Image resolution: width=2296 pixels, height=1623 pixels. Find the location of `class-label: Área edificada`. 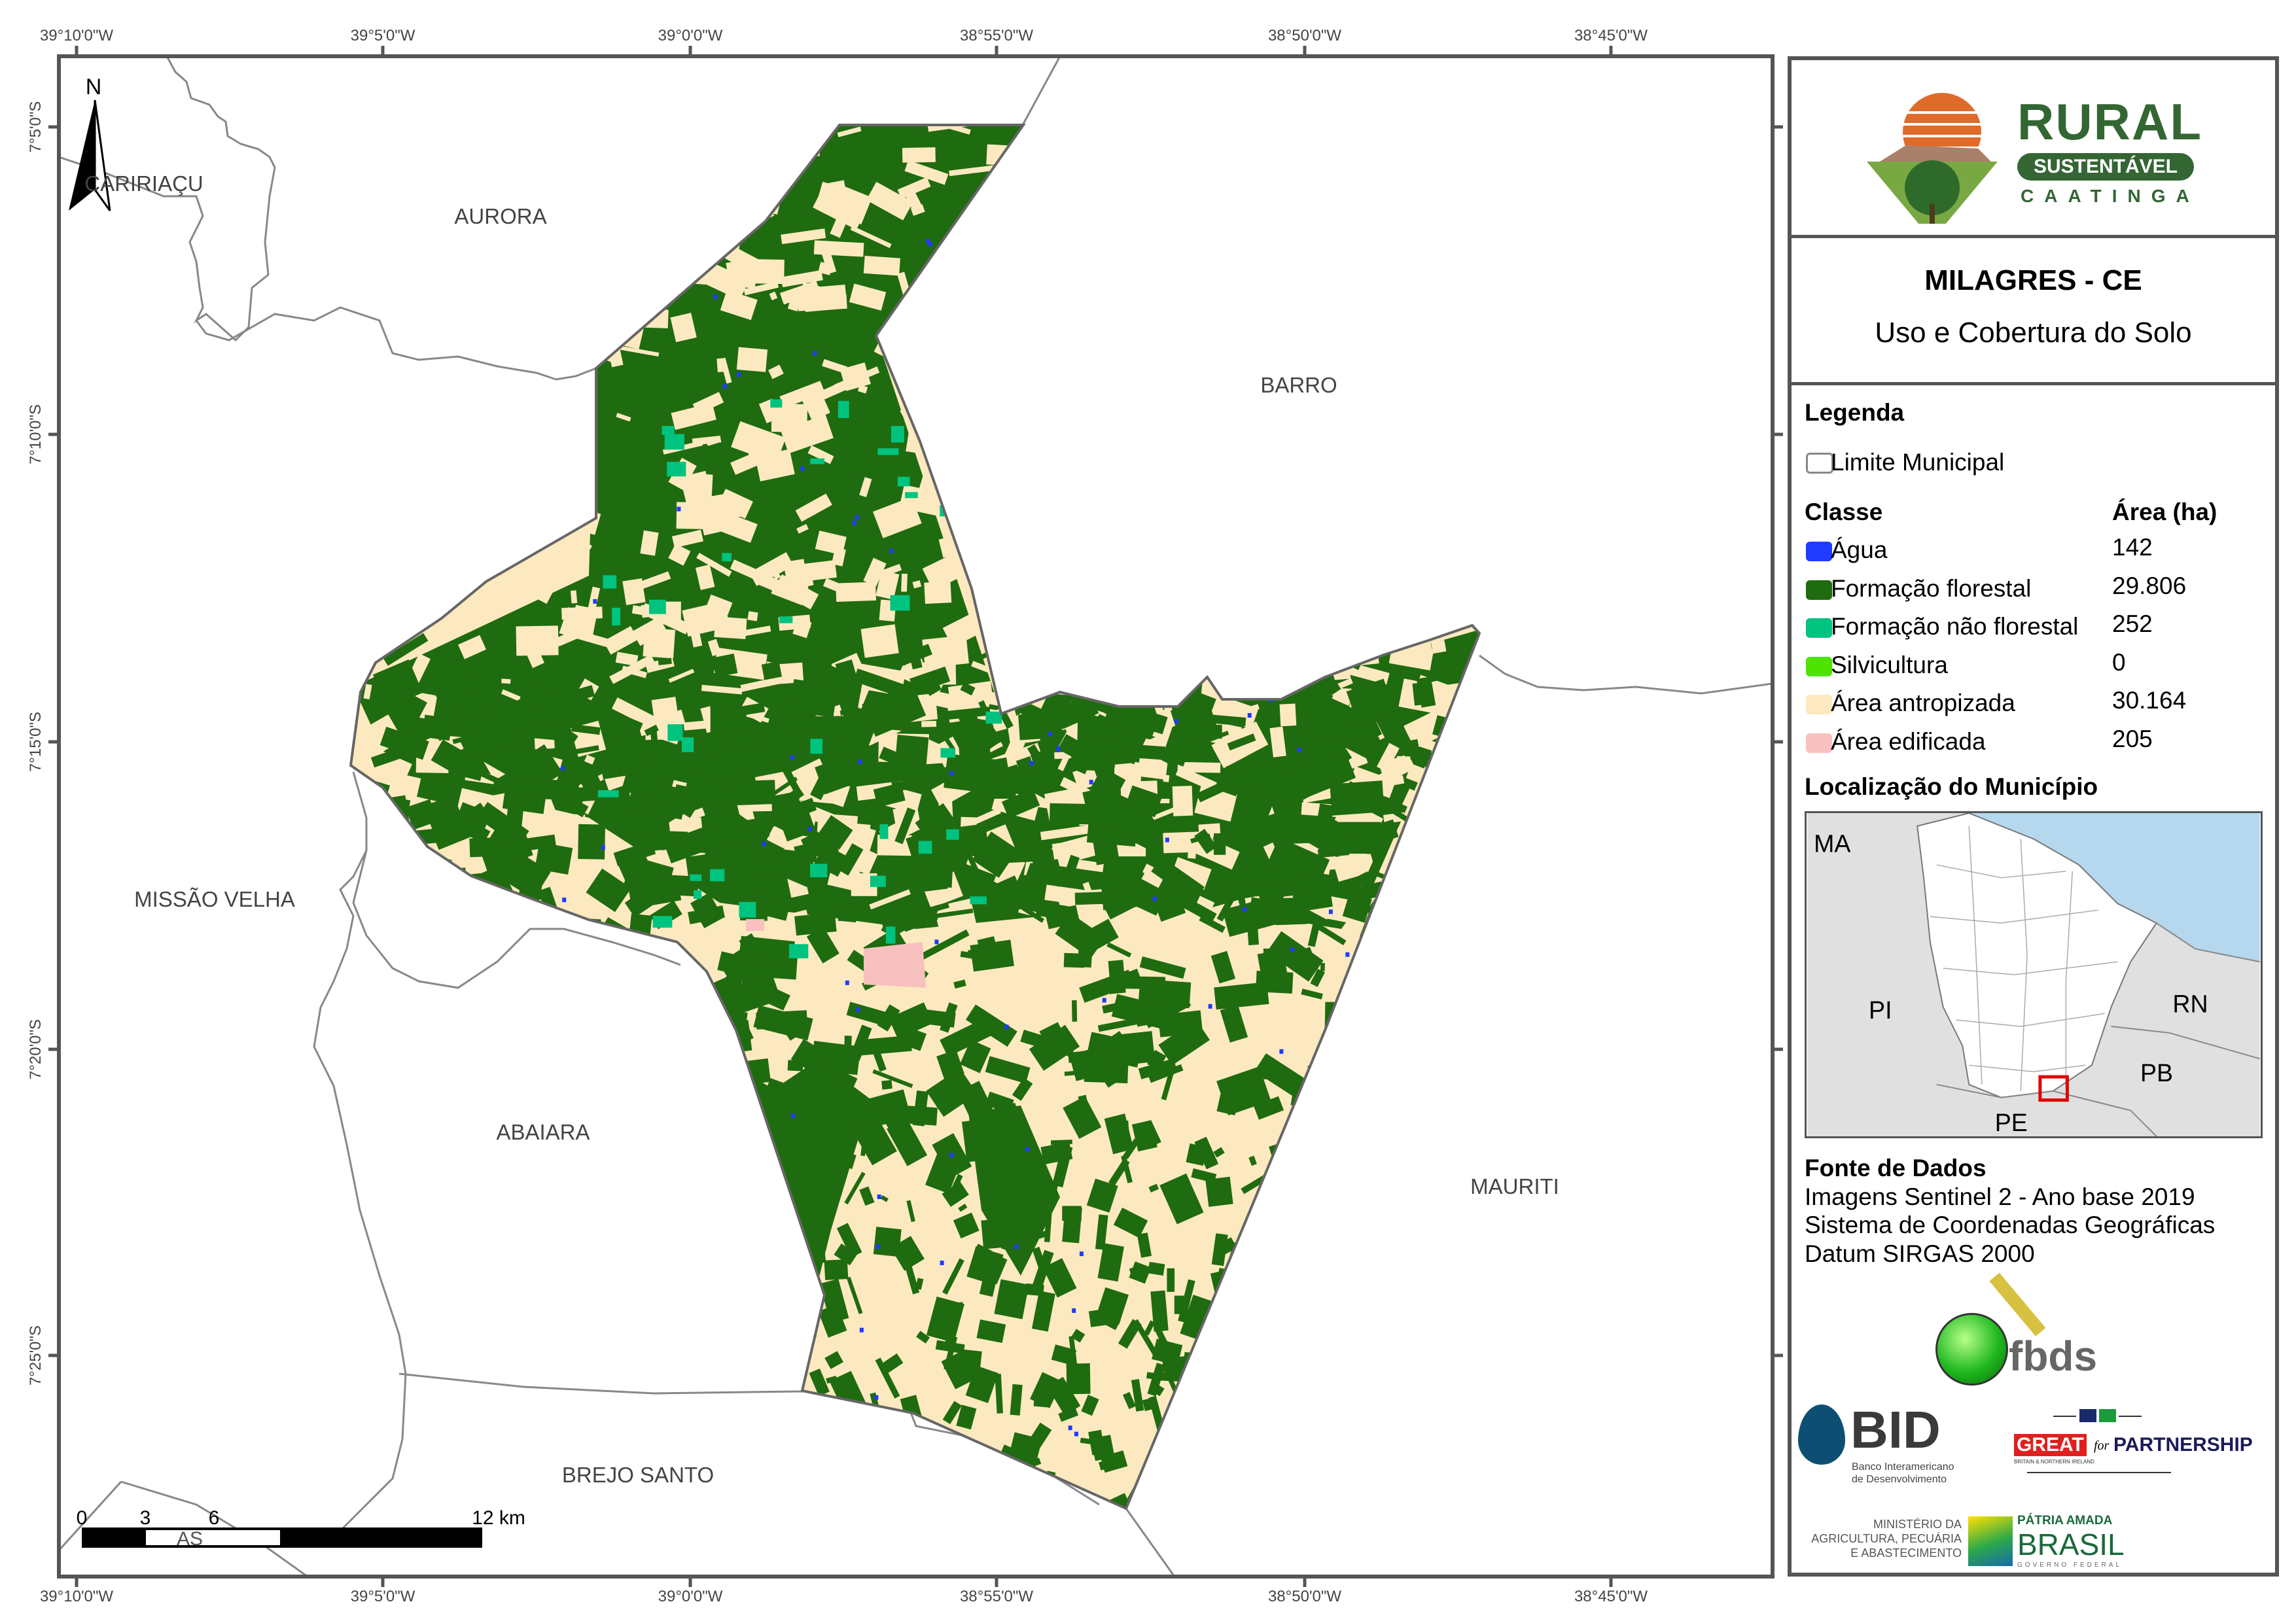

class-label: Área edificada is located at coordinates (1909, 741).